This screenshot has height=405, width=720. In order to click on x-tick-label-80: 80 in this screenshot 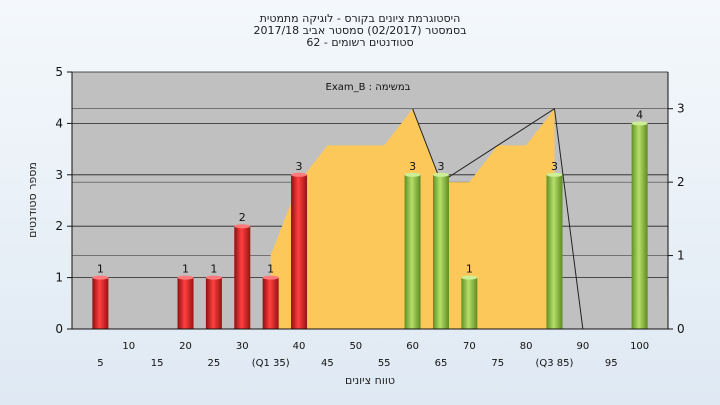, I will do `click(526, 346)`.